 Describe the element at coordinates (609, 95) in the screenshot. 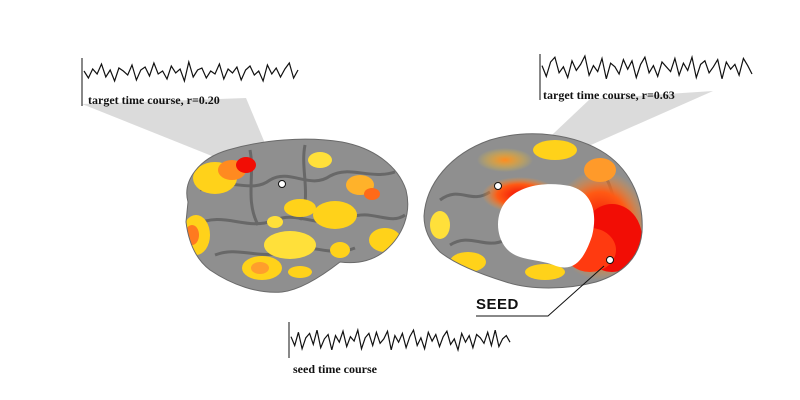

I see `target-time-course-label-right: target time course, r=0.63` at that location.